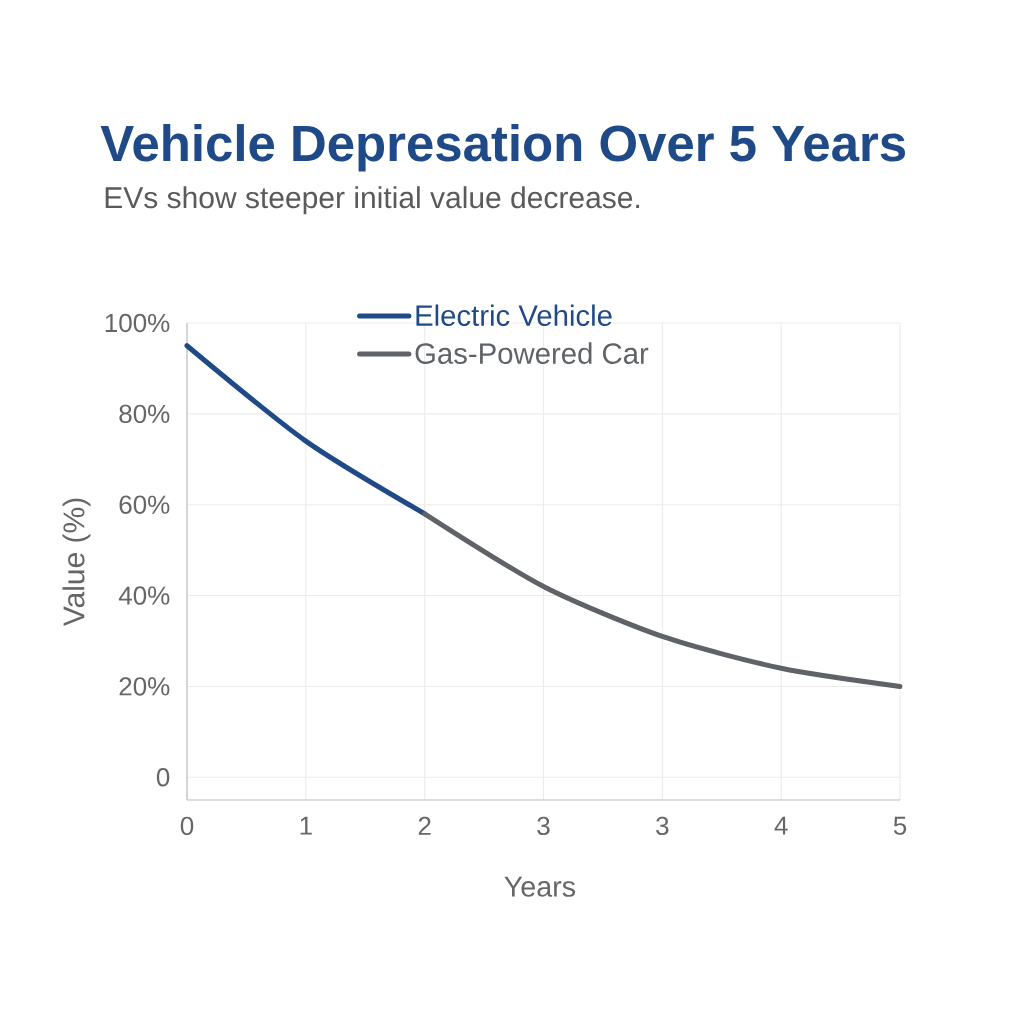  What do you see at coordinates (514, 315) in the screenshot?
I see `legend-label: Electric Vehicle` at bounding box center [514, 315].